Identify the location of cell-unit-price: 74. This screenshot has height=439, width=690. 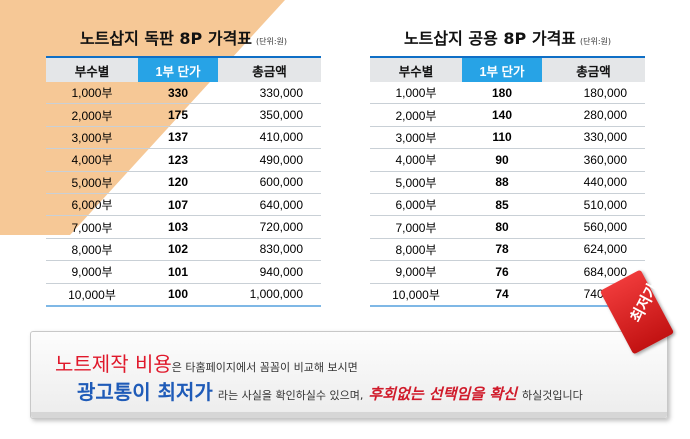
(502, 295).